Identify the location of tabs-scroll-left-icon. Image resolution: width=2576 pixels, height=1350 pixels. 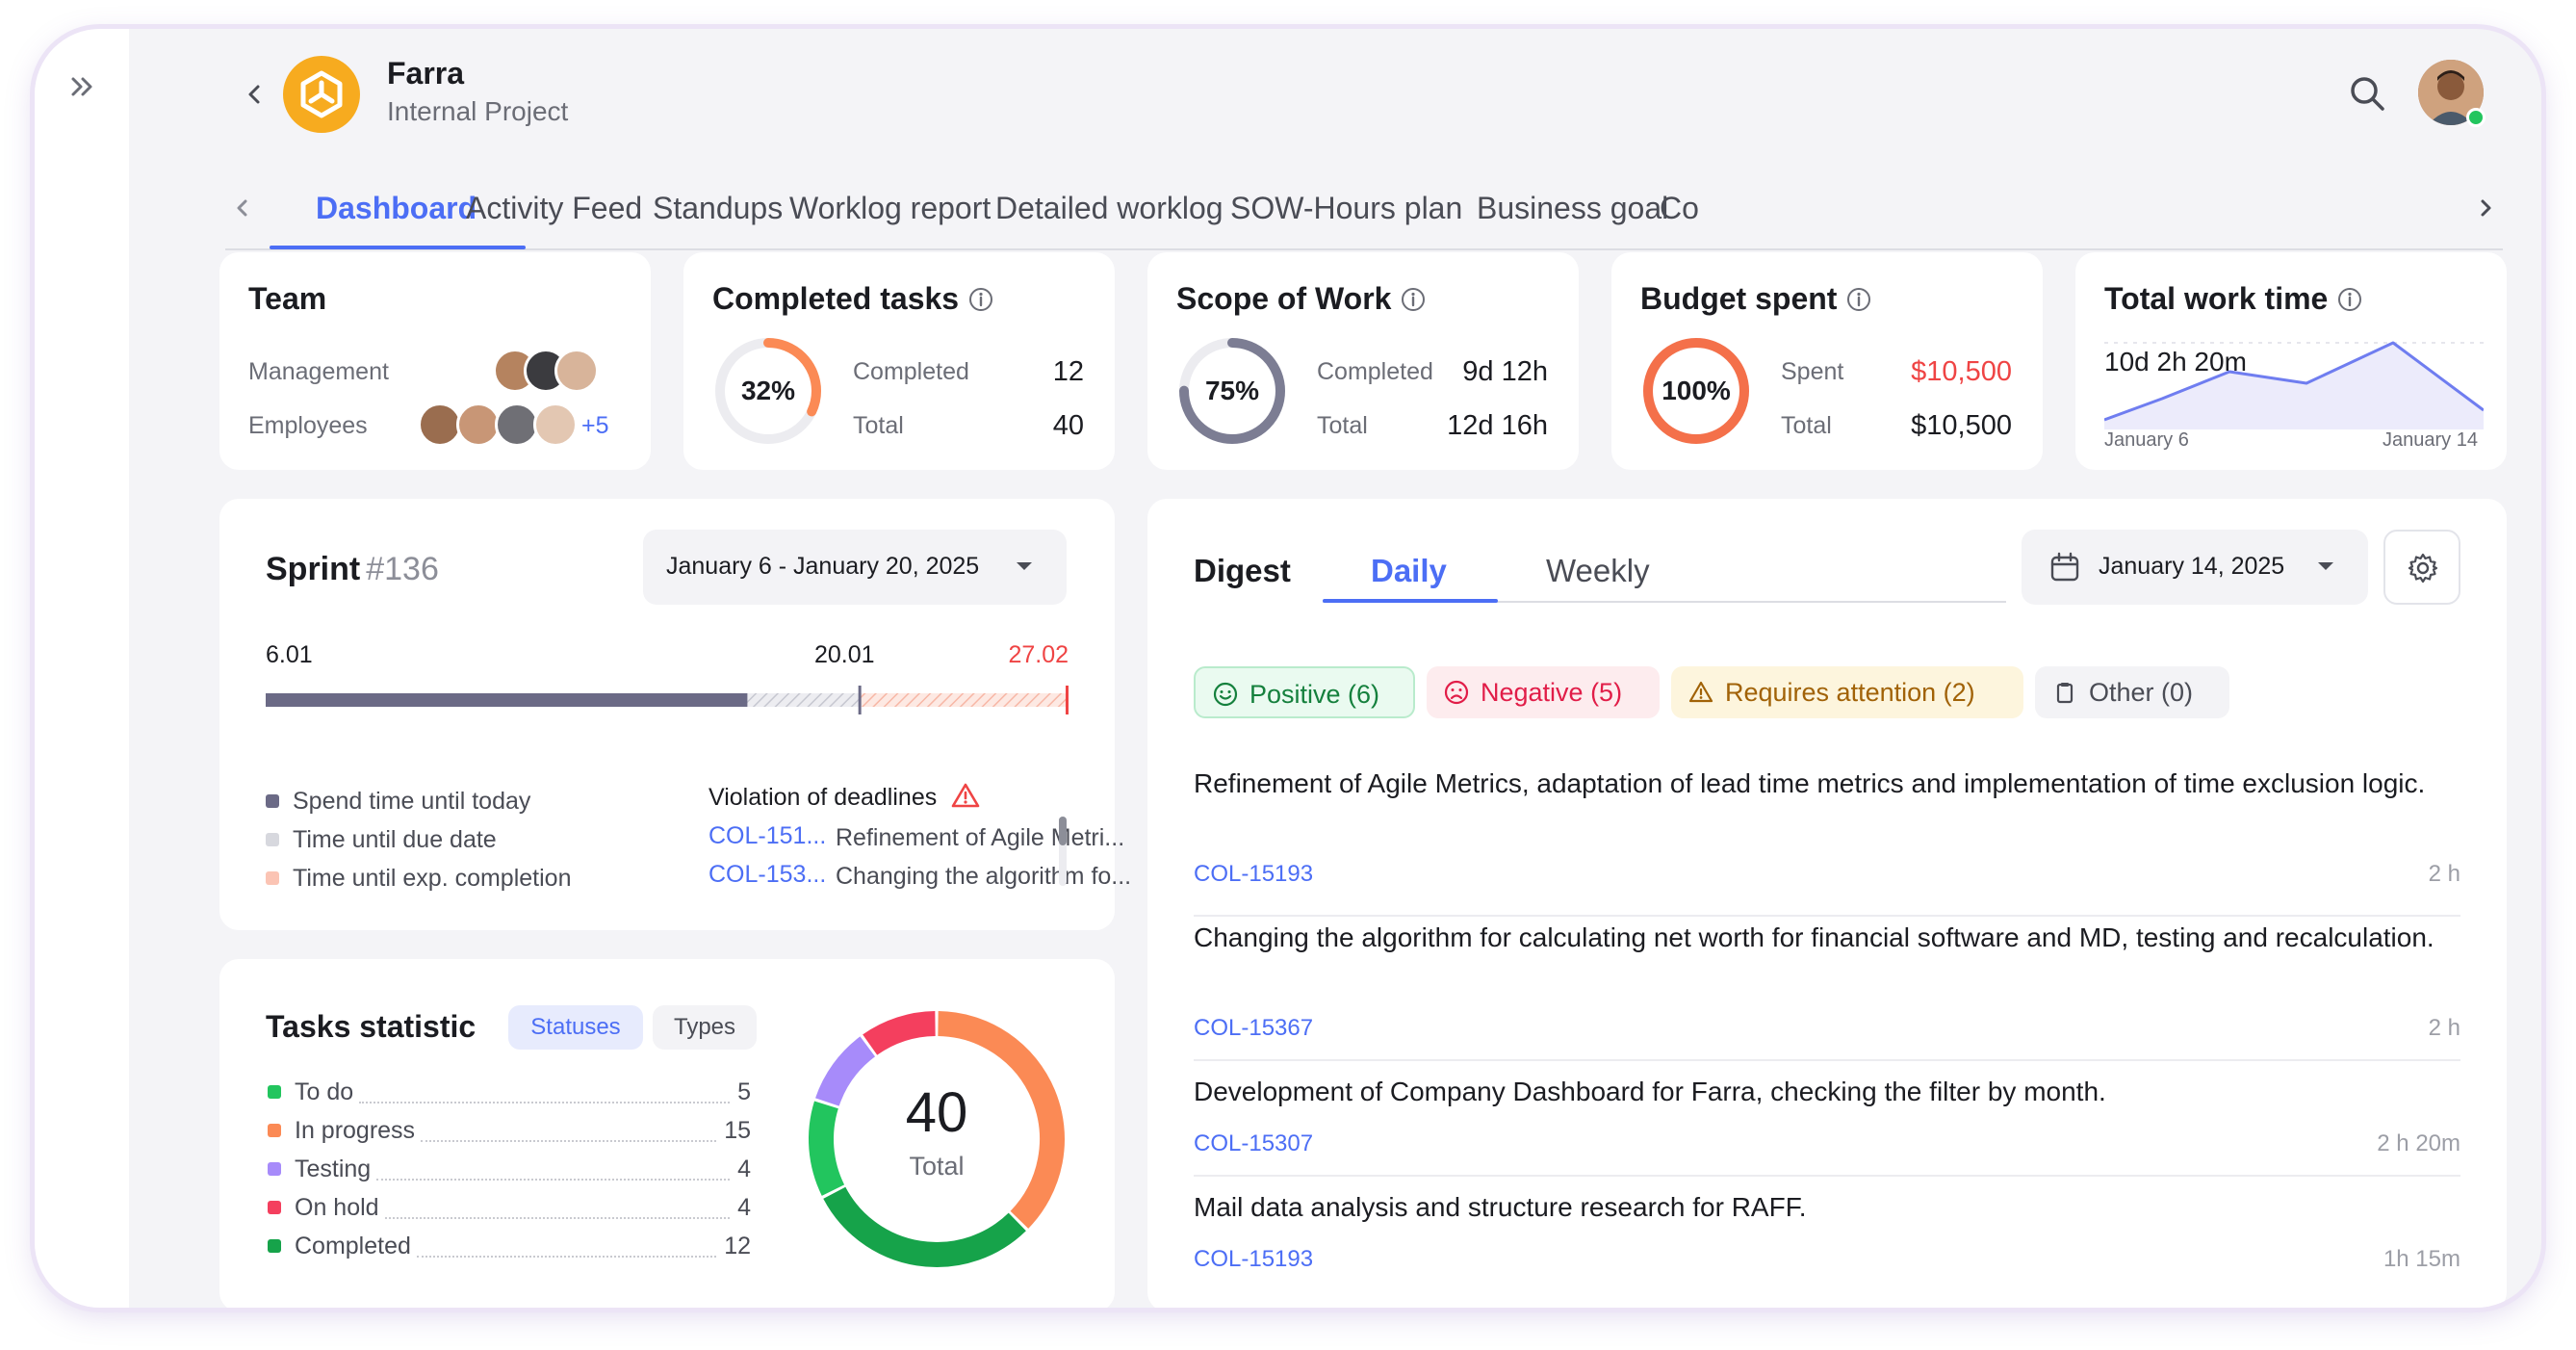
(242, 208).